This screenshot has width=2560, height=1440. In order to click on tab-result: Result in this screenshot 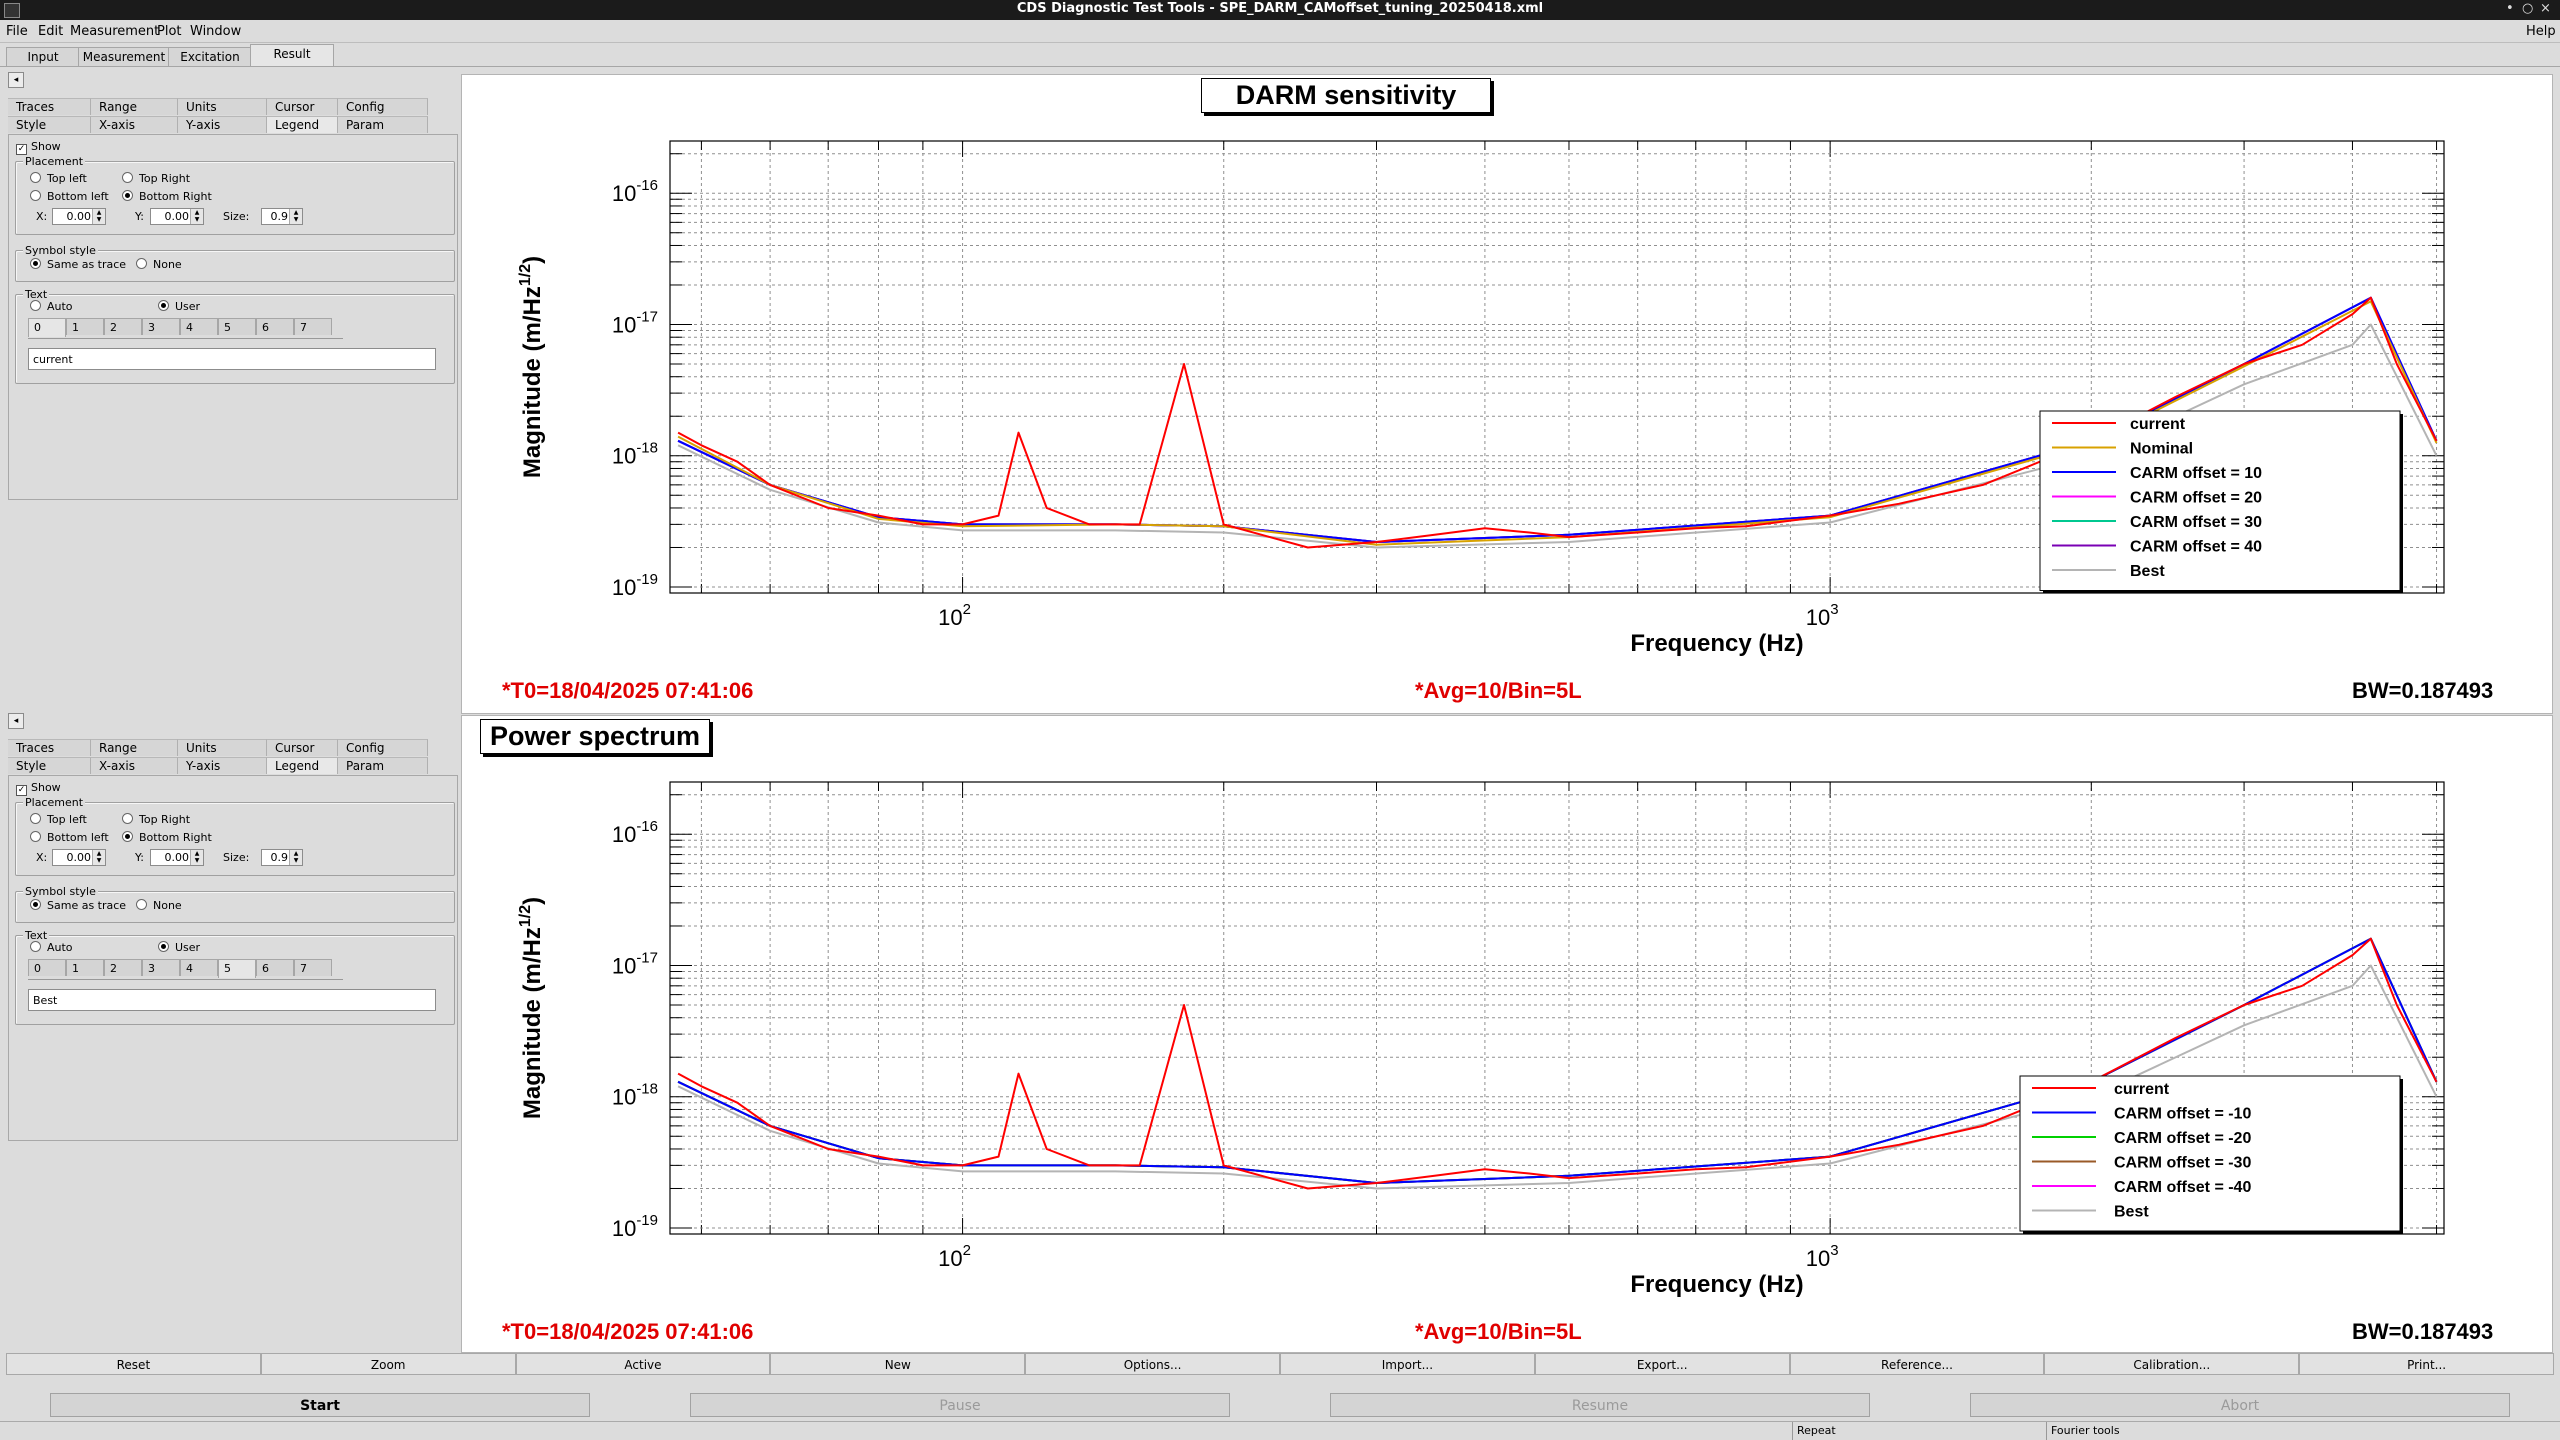, I will do `click(292, 55)`.